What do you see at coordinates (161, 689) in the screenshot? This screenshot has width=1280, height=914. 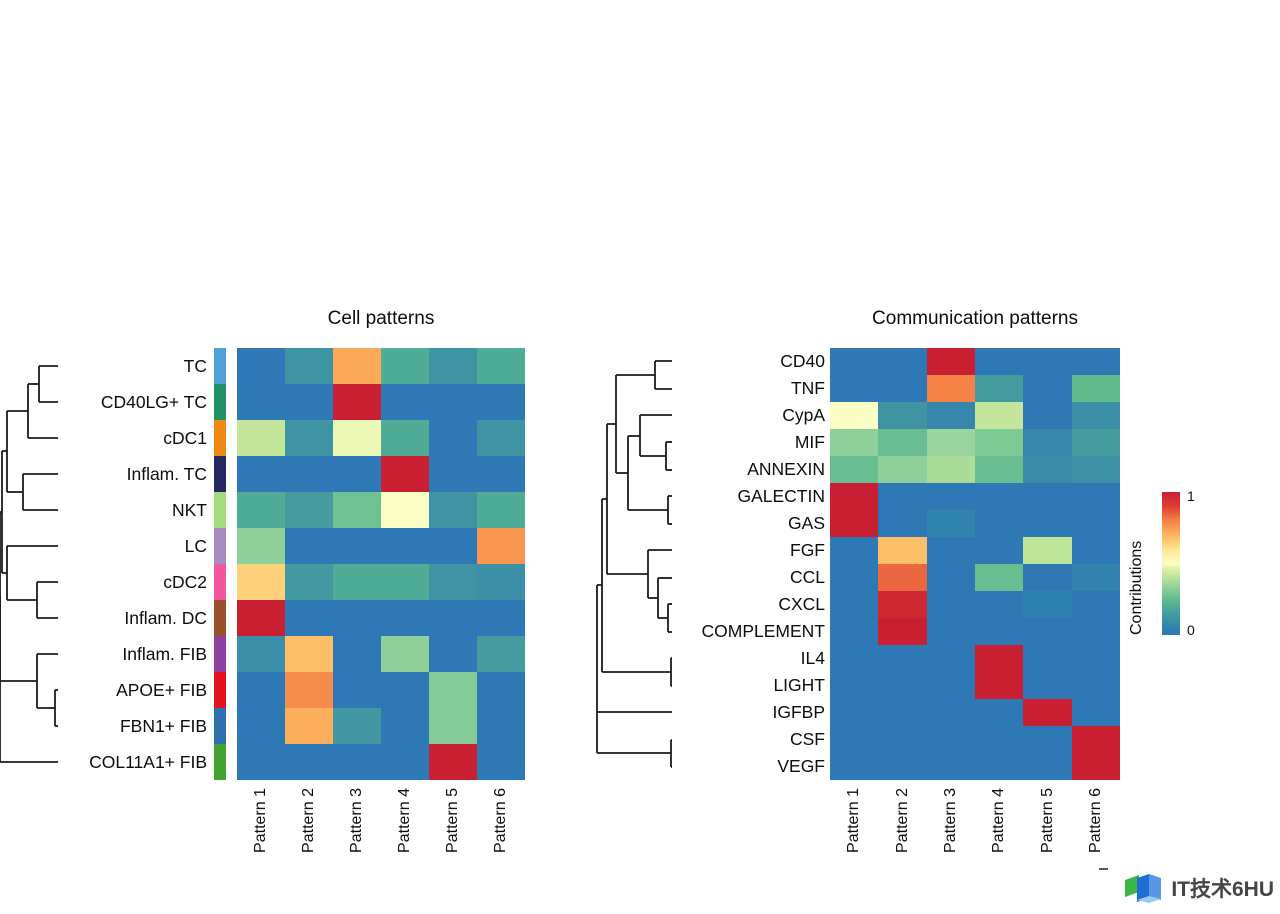 I see `row-label: APOE+ FIB` at bounding box center [161, 689].